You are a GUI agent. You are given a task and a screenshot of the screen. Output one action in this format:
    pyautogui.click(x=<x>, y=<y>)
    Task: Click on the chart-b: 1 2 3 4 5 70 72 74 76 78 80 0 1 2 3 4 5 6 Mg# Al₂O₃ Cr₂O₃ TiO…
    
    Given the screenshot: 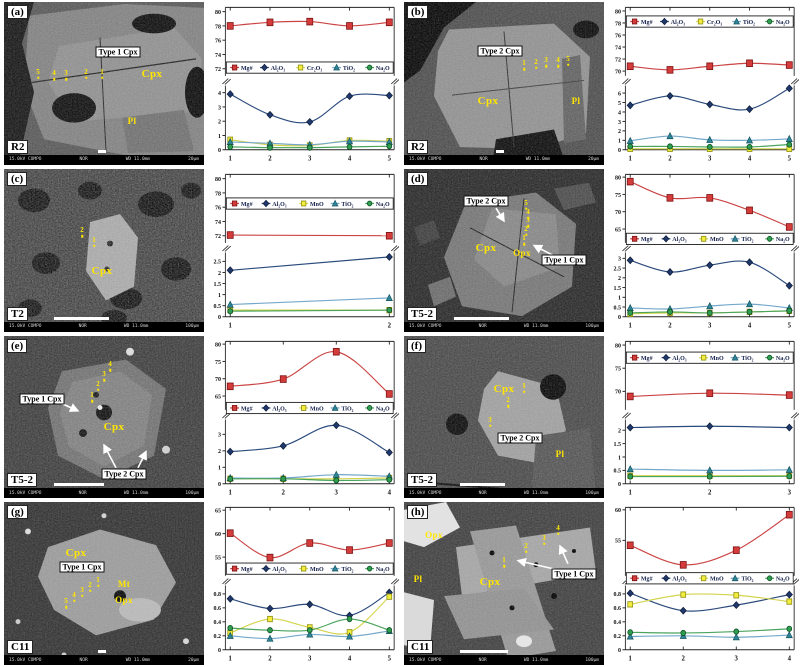 What is the action you would take?
    pyautogui.click(x=707, y=84)
    